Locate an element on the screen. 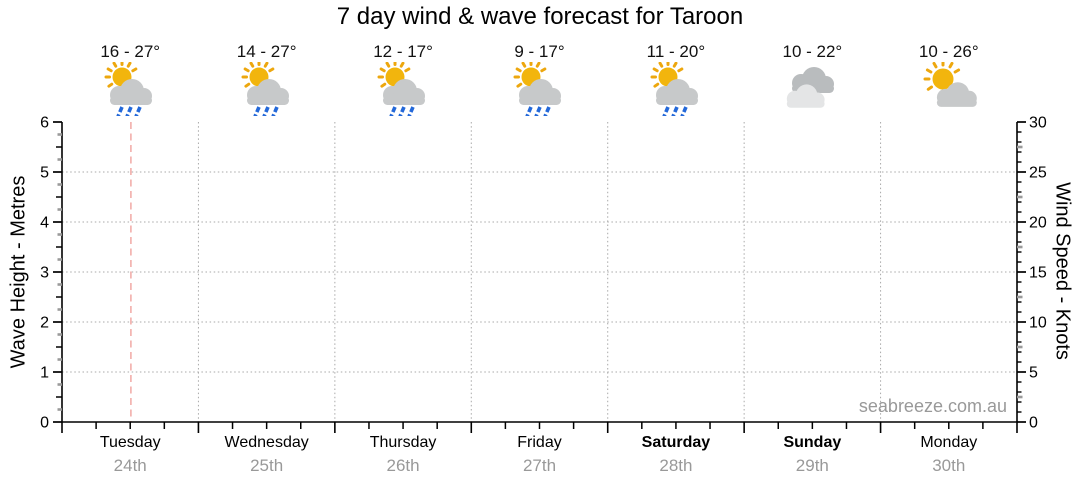 The height and width of the screenshot is (490, 1080). left-axis-tick-label: 3 is located at coordinates (44, 273).